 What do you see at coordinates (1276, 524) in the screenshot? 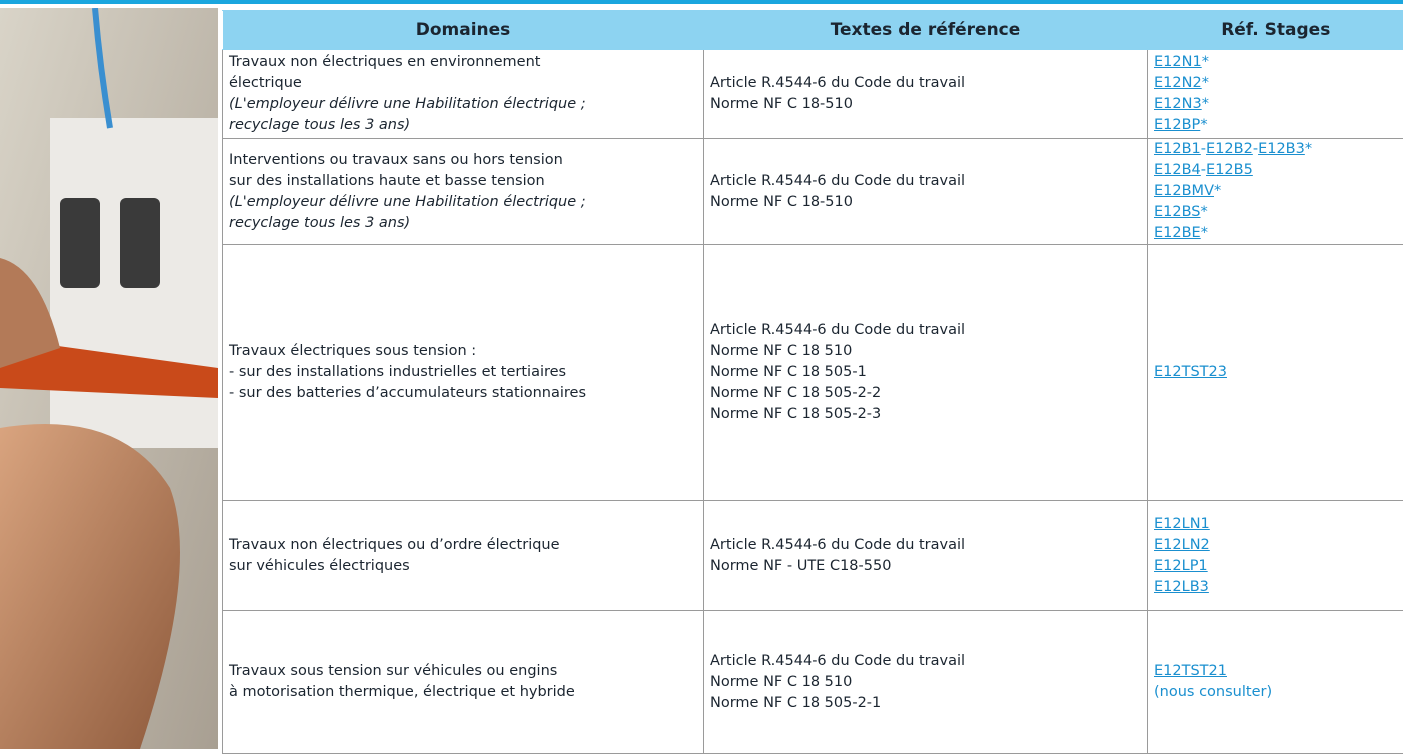
I see `stage-line: E12LN1` at bounding box center [1276, 524].